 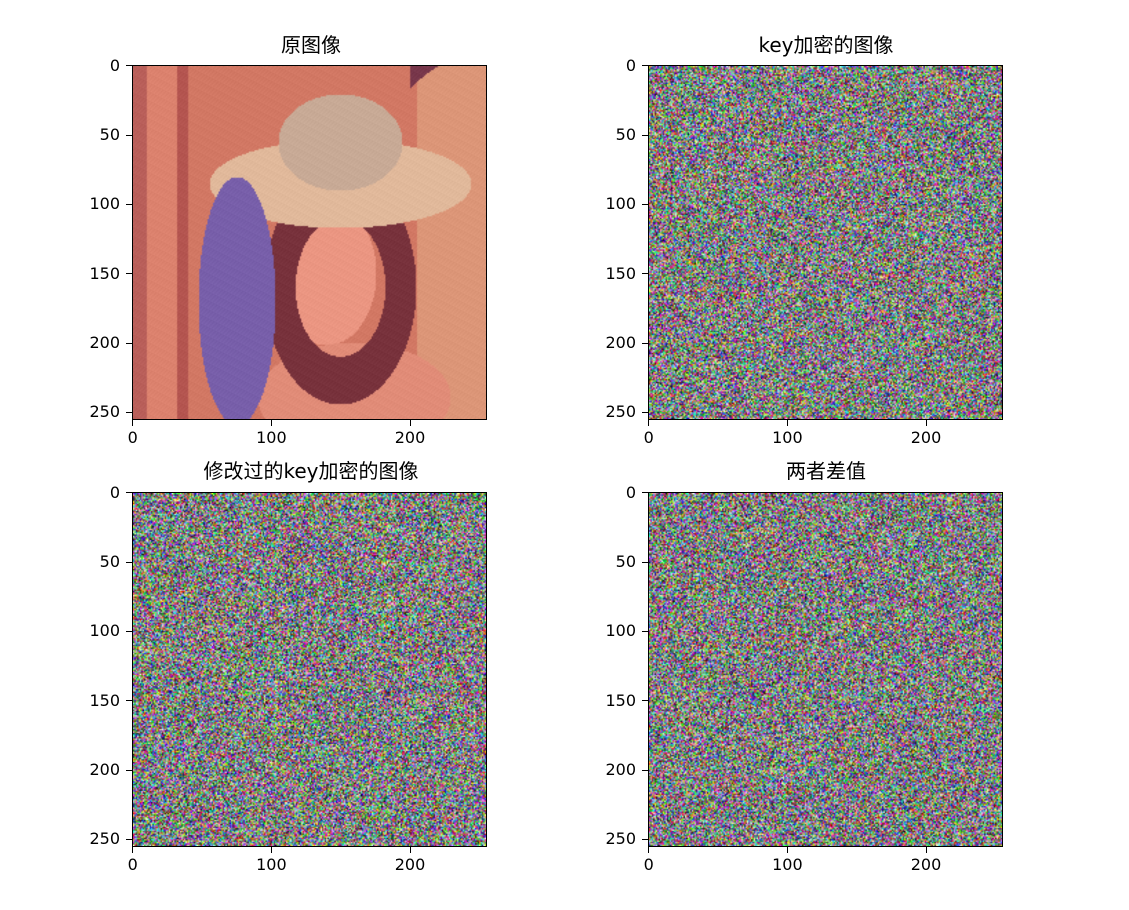 I want to click on panel-title: key加密的图像, so click(x=826, y=45).